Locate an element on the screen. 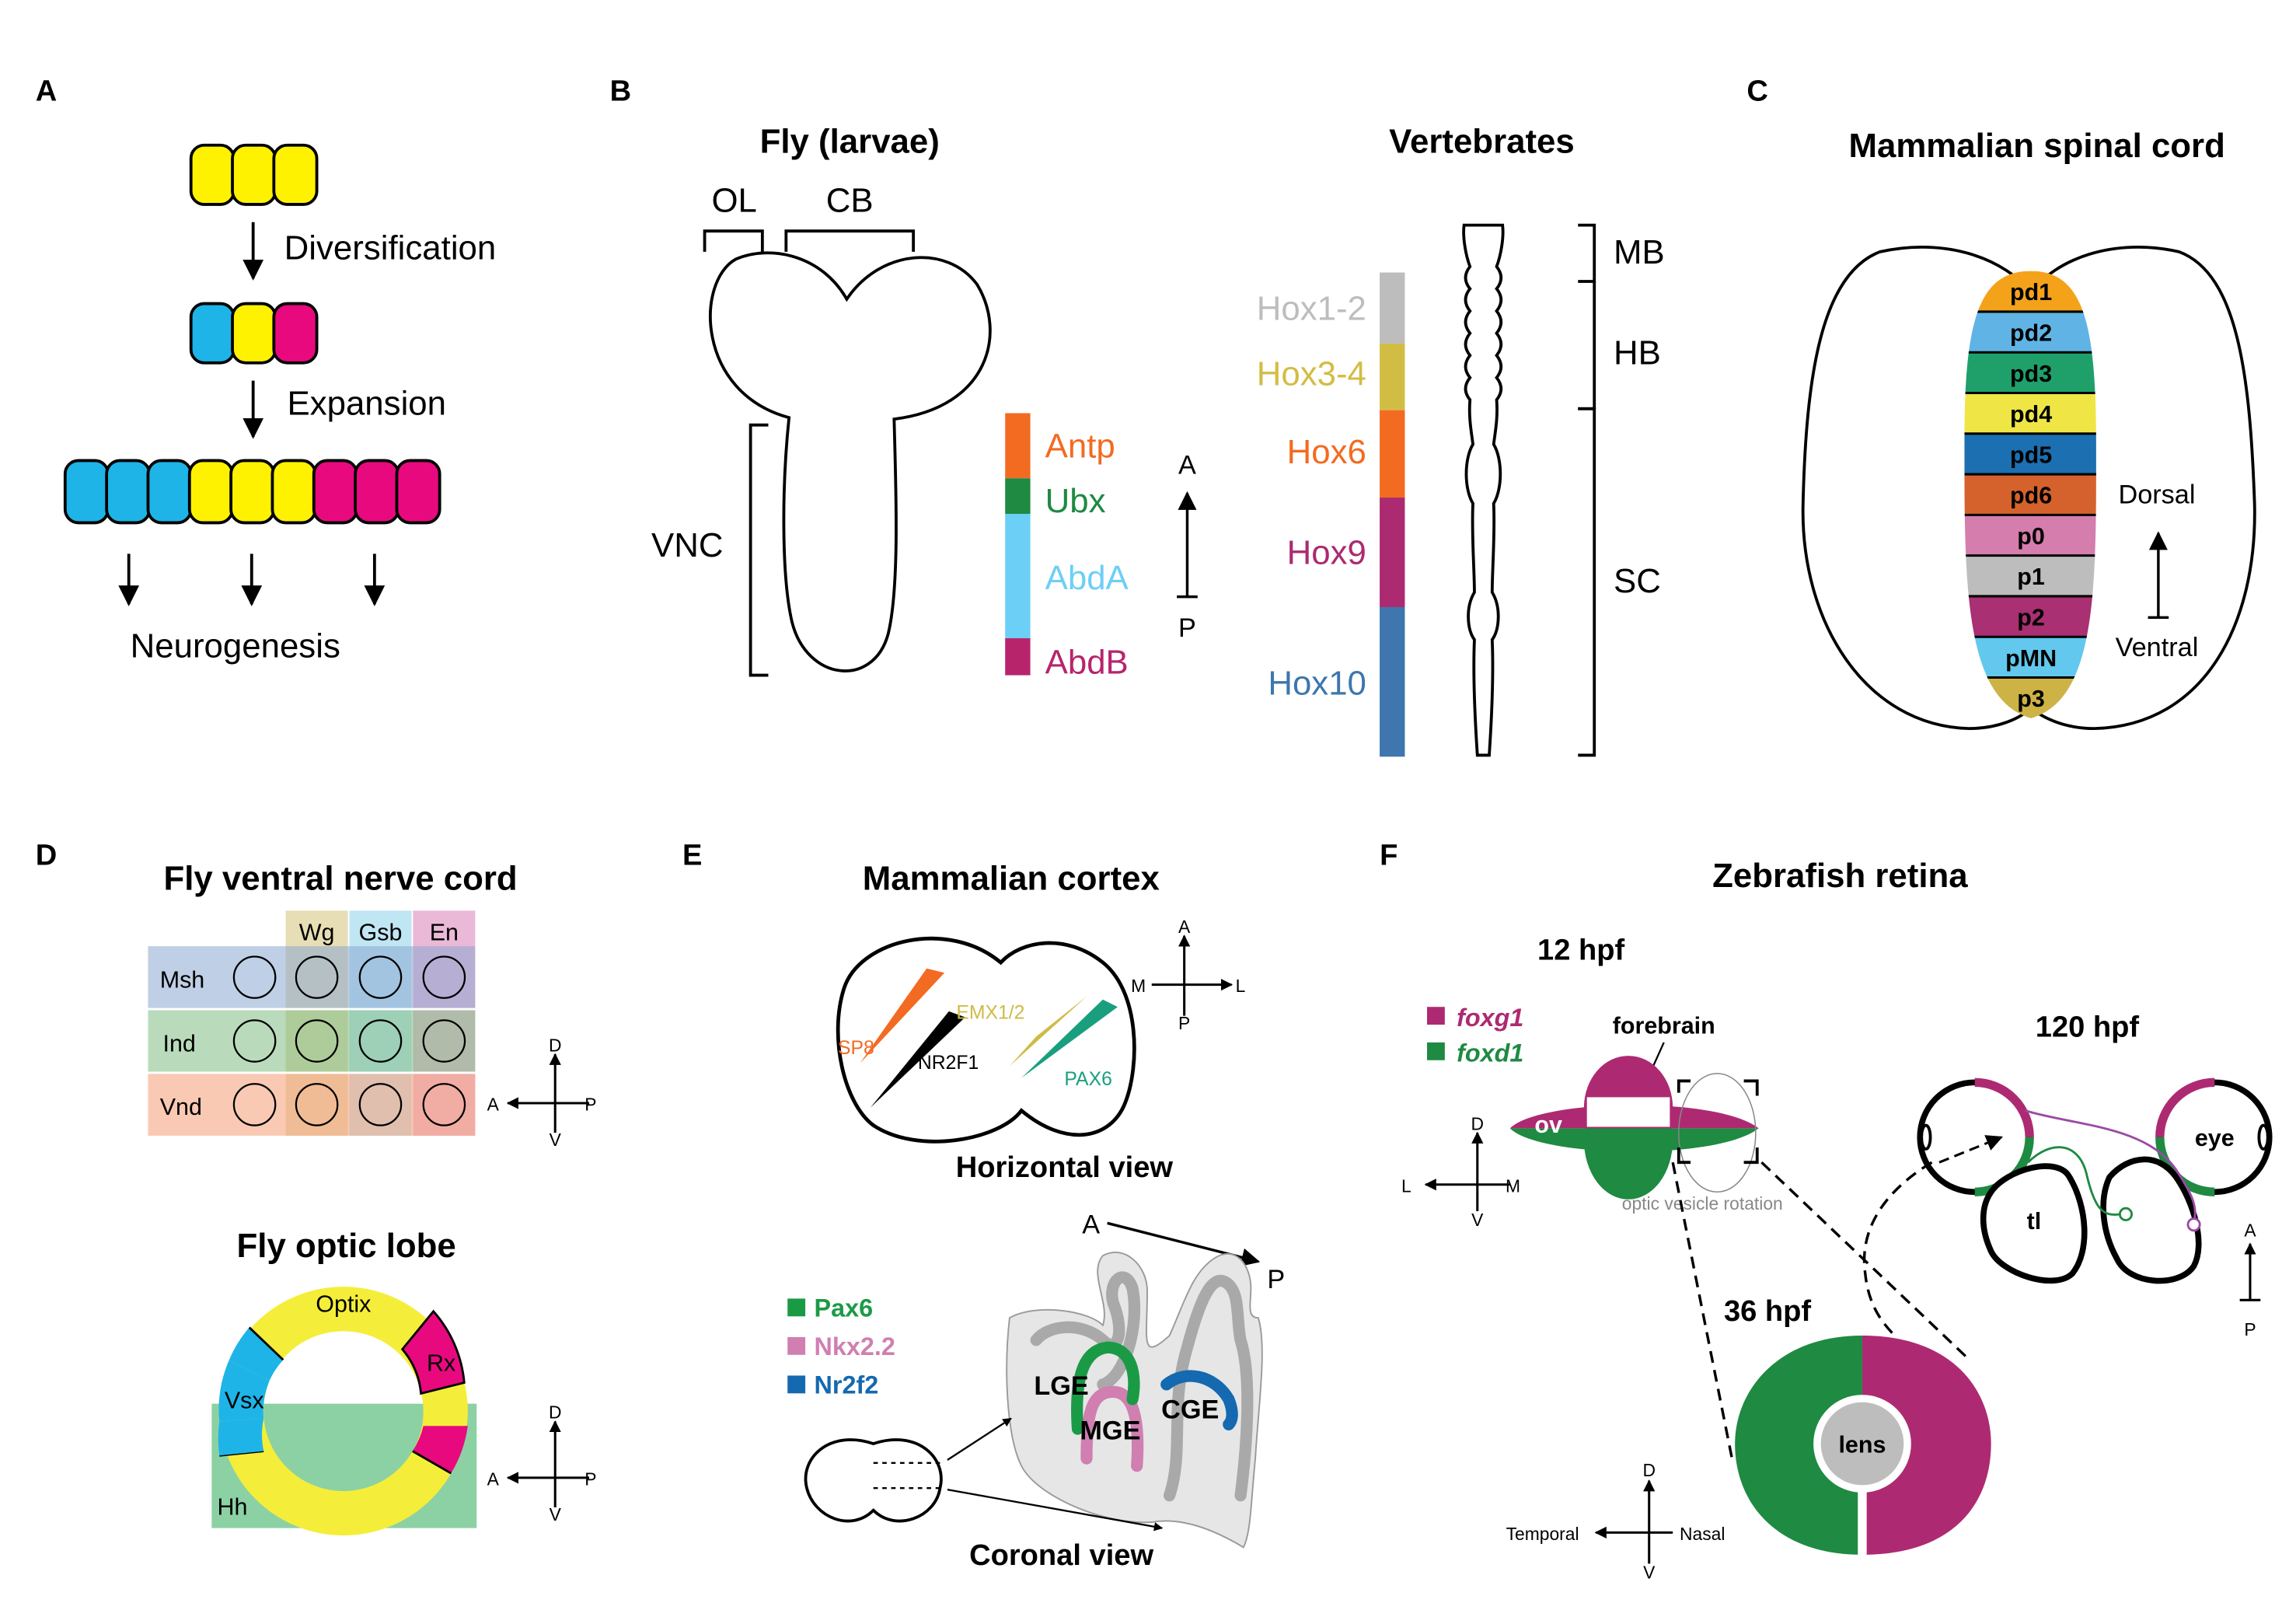  ind-row is located at coordinates (312, 1041).